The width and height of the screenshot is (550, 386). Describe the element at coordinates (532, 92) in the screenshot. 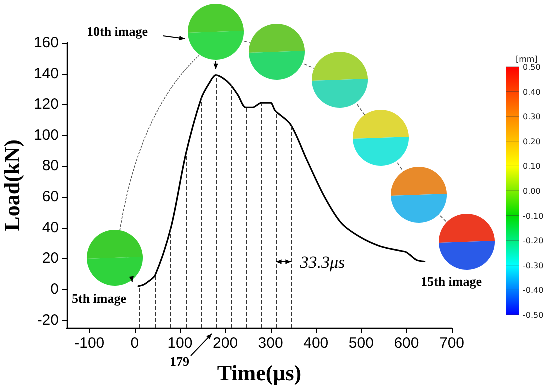

I see `color-bar-label: 0.40` at that location.